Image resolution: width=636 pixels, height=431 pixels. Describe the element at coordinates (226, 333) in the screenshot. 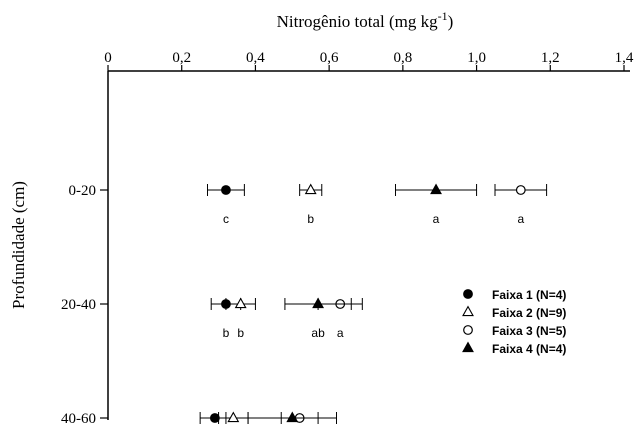

I see `significance-letter-1-2: b` at that location.